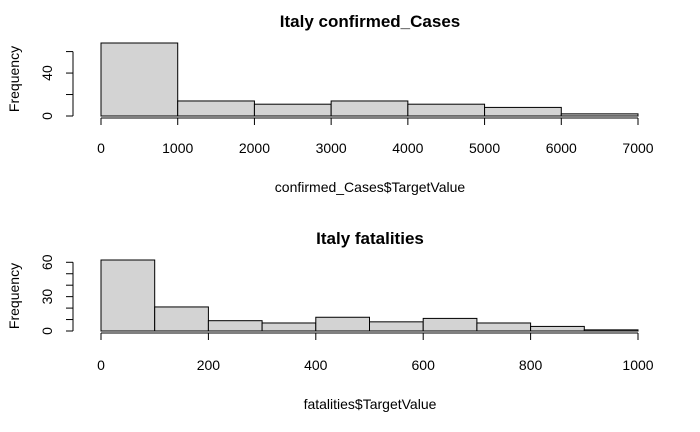 The image size is (700, 432). Describe the element at coordinates (316, 365) in the screenshot. I see `fatalities-x-tick-label: 400` at that location.